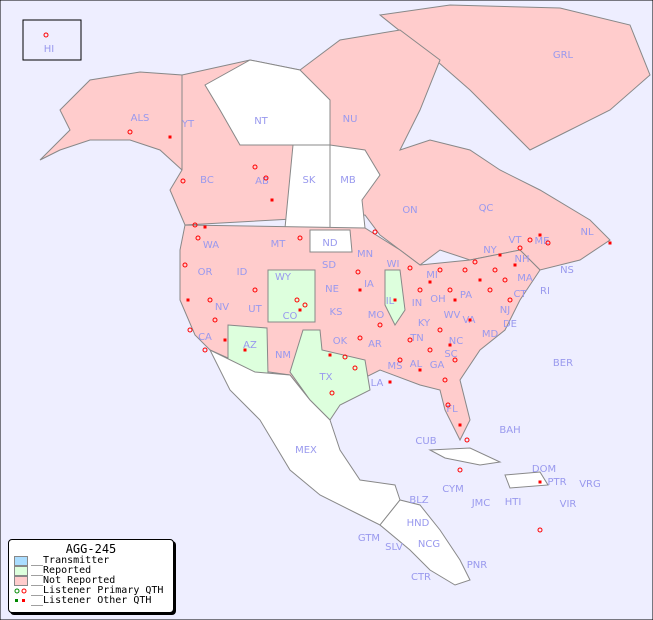 This screenshot has width=653, height=620. I want to click on reported-swatch, so click(21, 571).